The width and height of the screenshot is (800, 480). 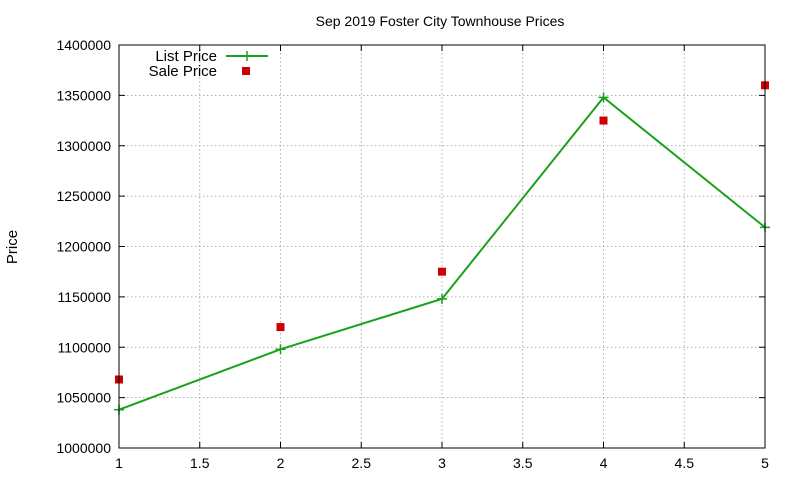 I want to click on y-tick-label: 1250000, so click(x=83, y=196).